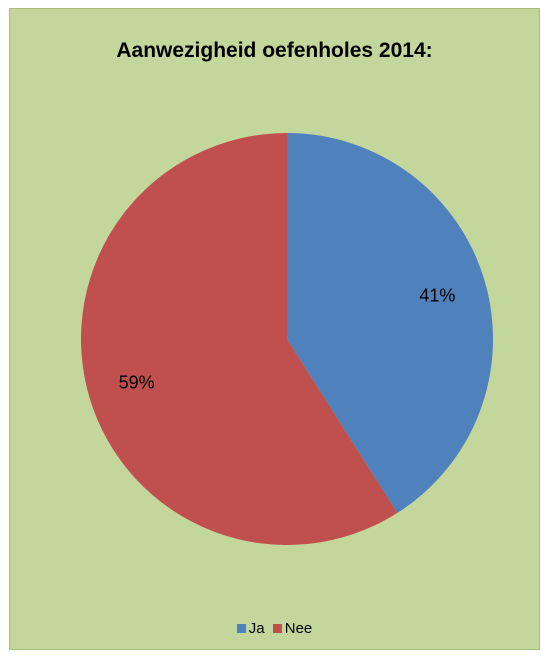  Describe the element at coordinates (256, 628) in the screenshot. I see `legend-label-ja: Ja` at that location.